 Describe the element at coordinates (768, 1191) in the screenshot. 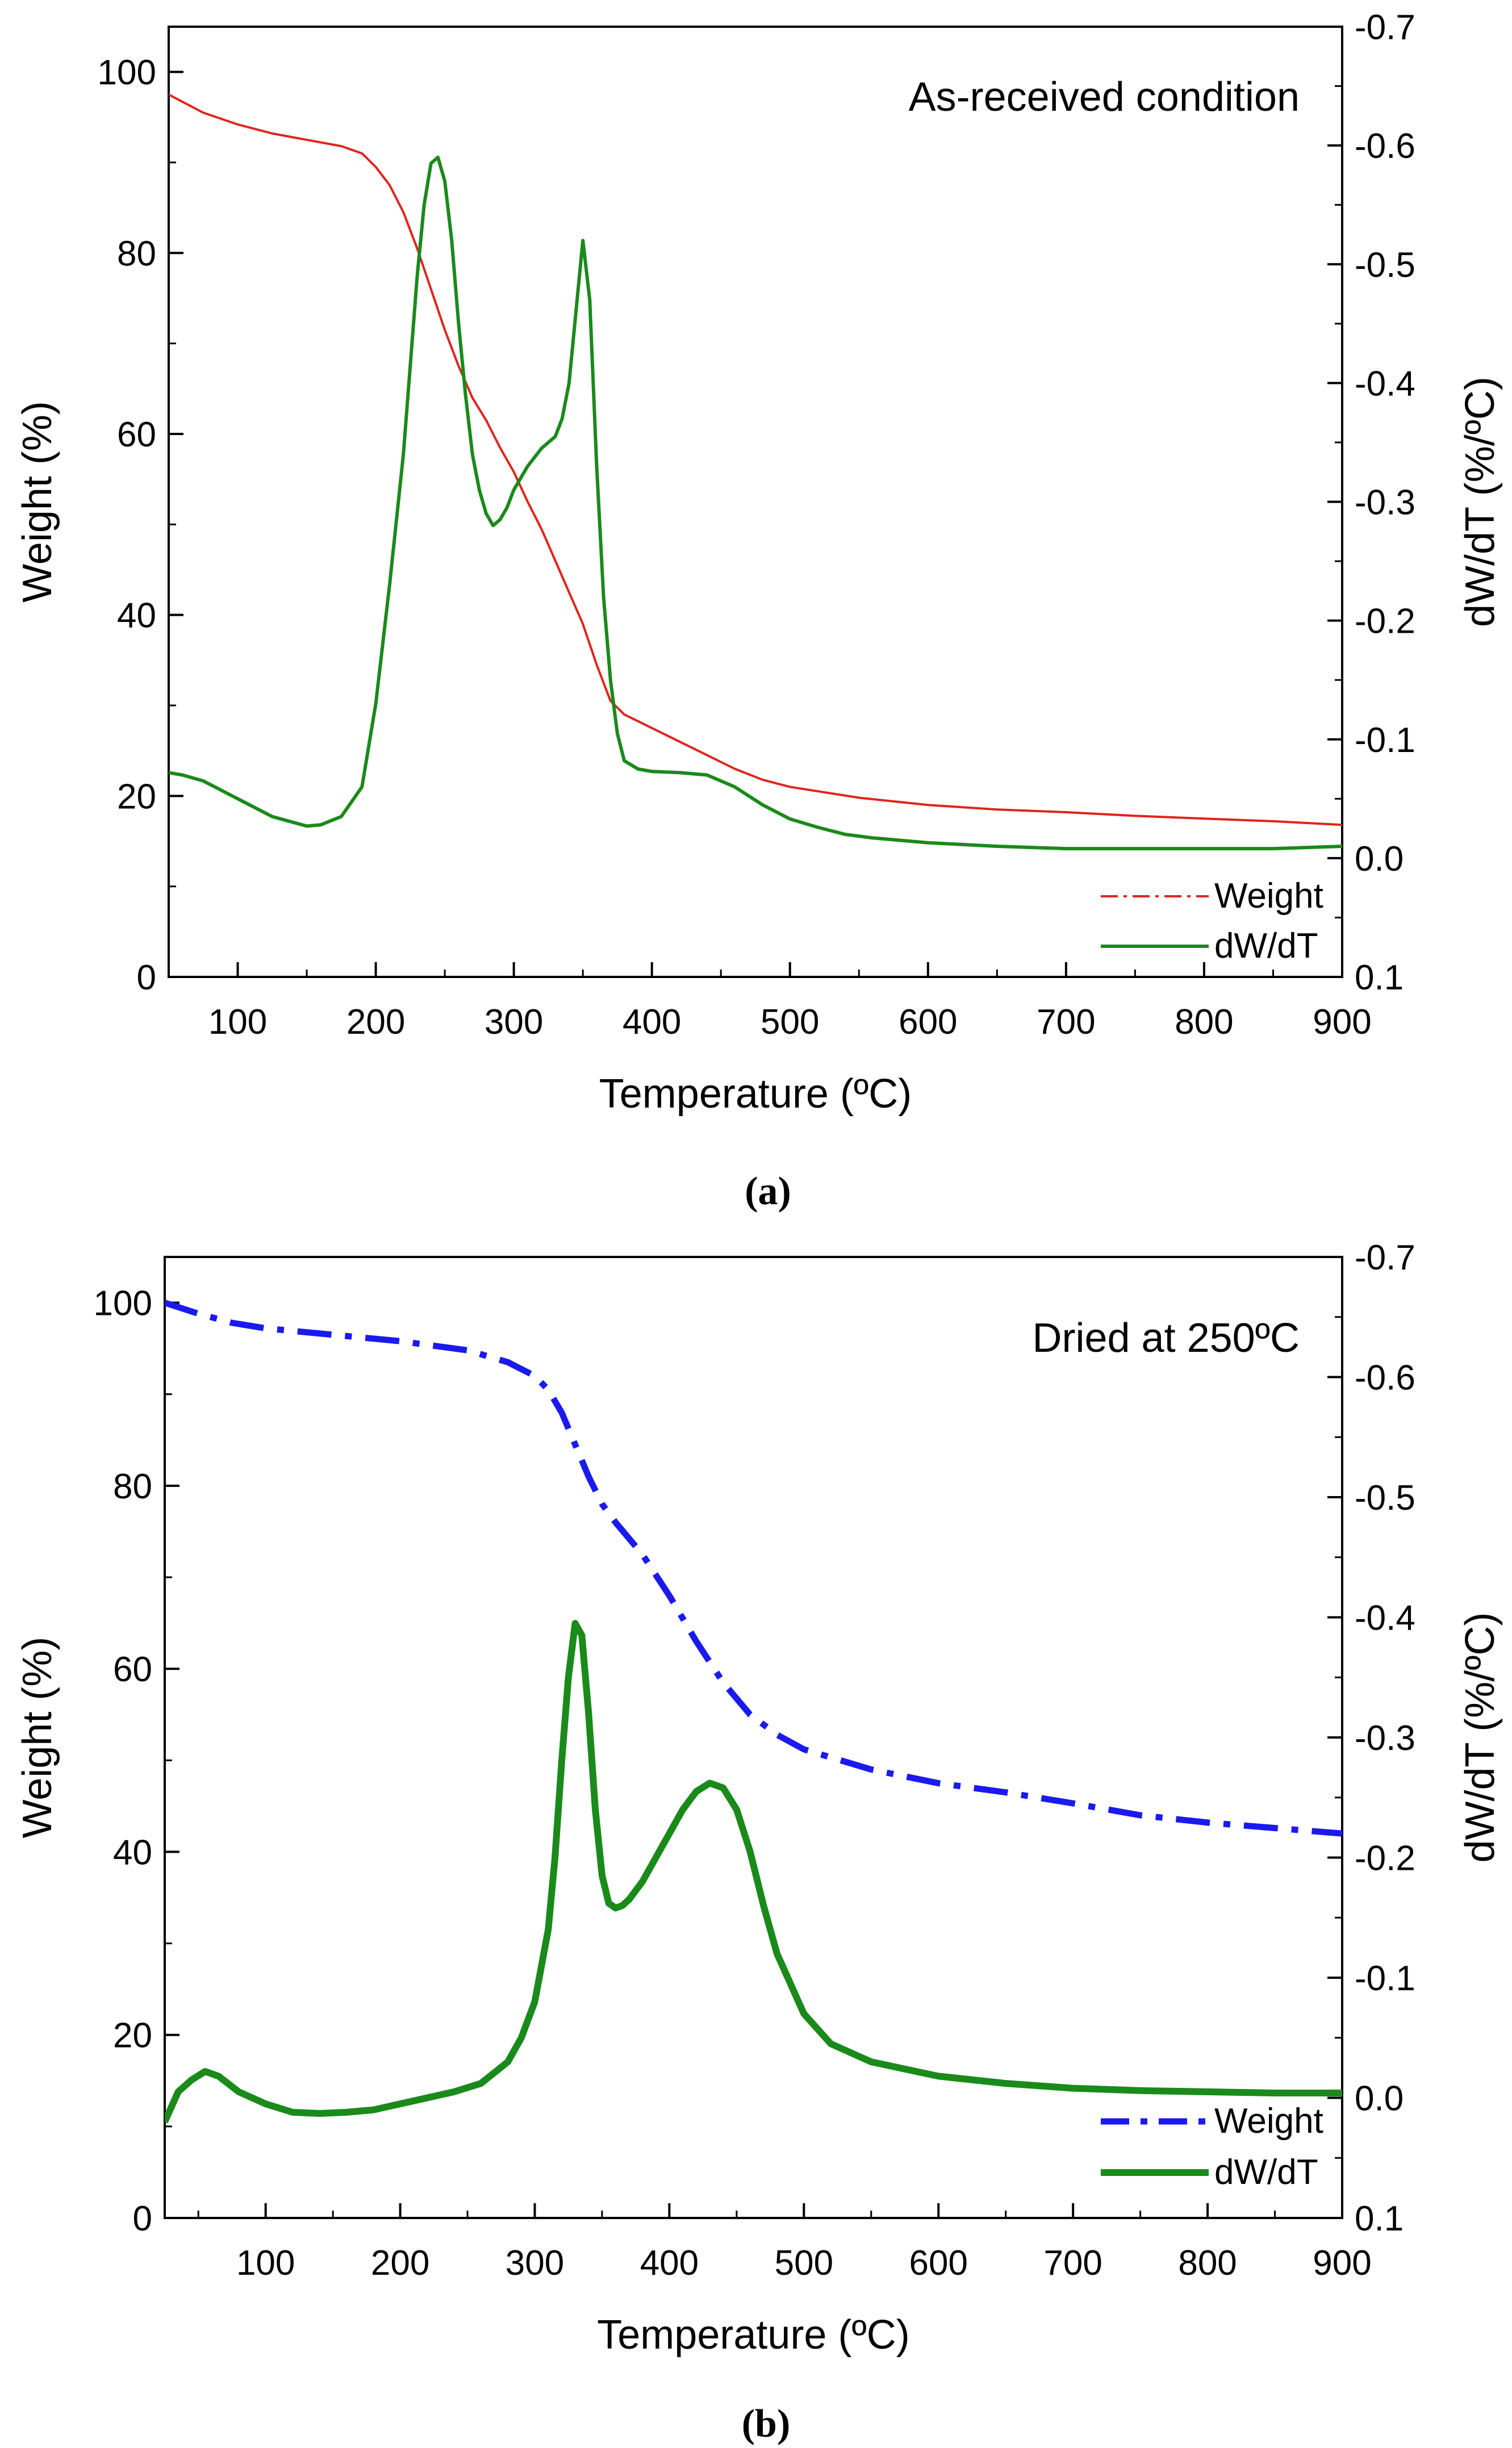

I see `panel-label: (a)` at that location.